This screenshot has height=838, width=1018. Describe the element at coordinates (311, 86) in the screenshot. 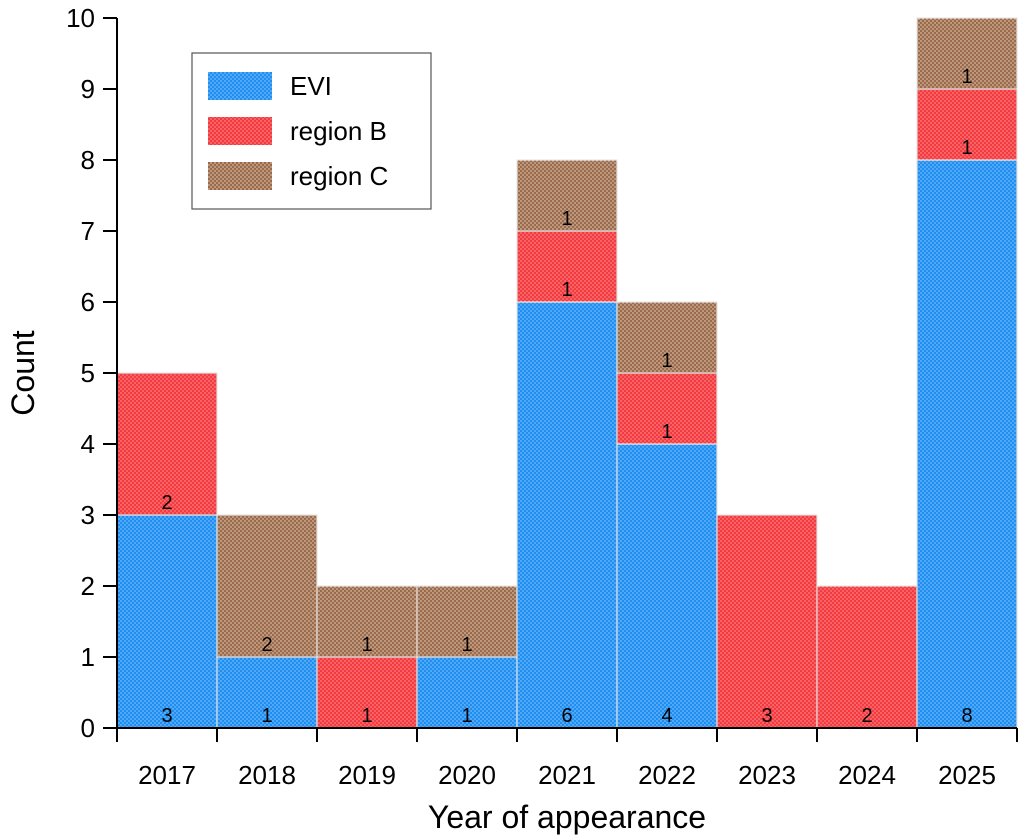

I see `legend-label: EVI` at that location.